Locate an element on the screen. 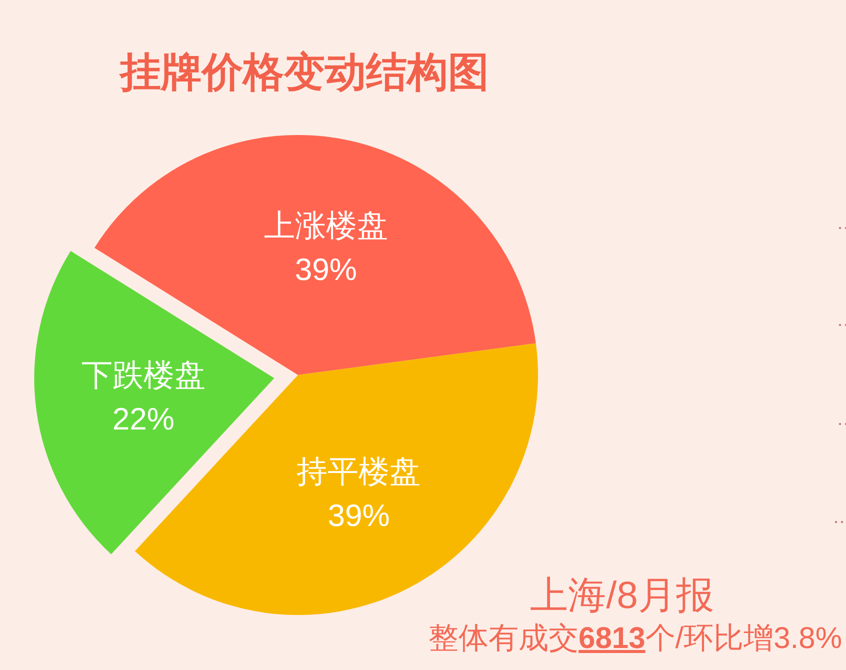  slice-label: 上涨楼盘 is located at coordinates (326, 225).